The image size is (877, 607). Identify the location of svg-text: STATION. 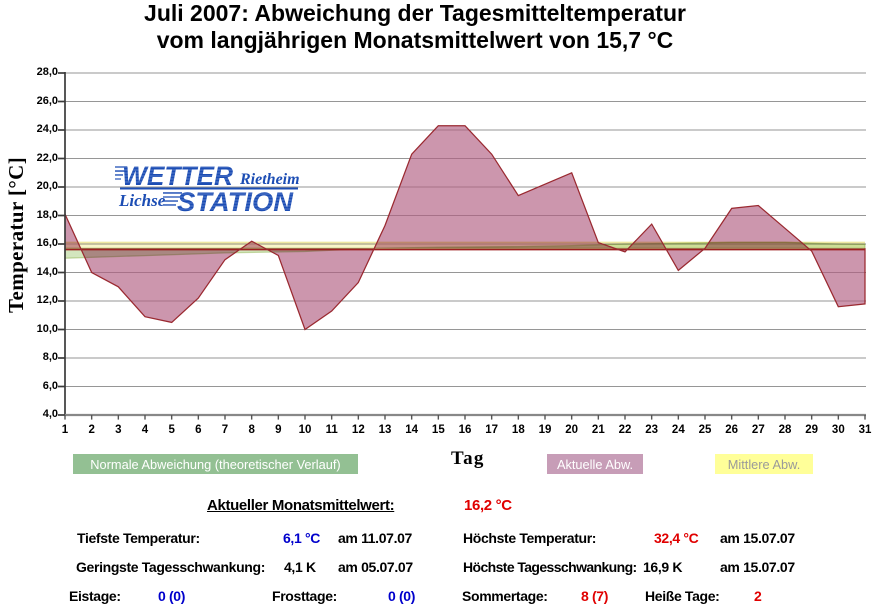
(235, 202).